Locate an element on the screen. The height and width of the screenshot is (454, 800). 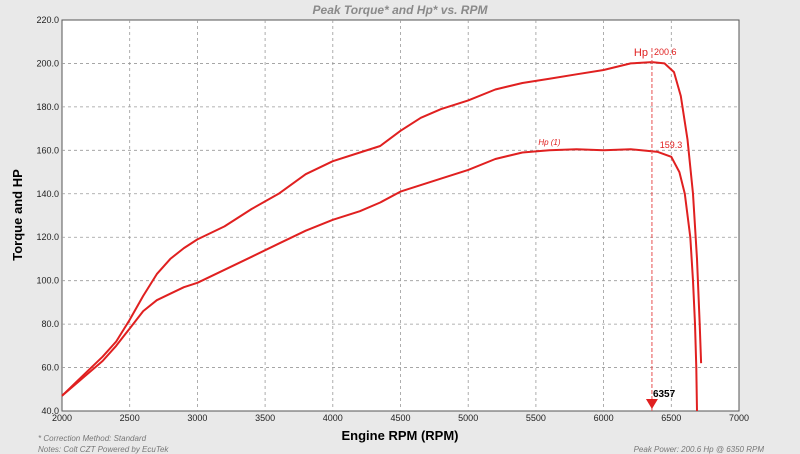
x-tick-label: 7000 is located at coordinates (739, 418).